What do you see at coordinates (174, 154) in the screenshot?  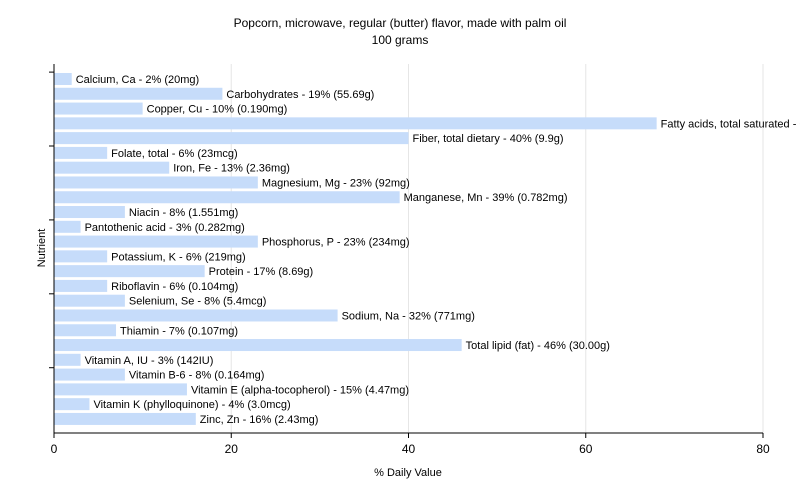 I see `bar-label: Folate, total - 6% (23mcg)` at bounding box center [174, 154].